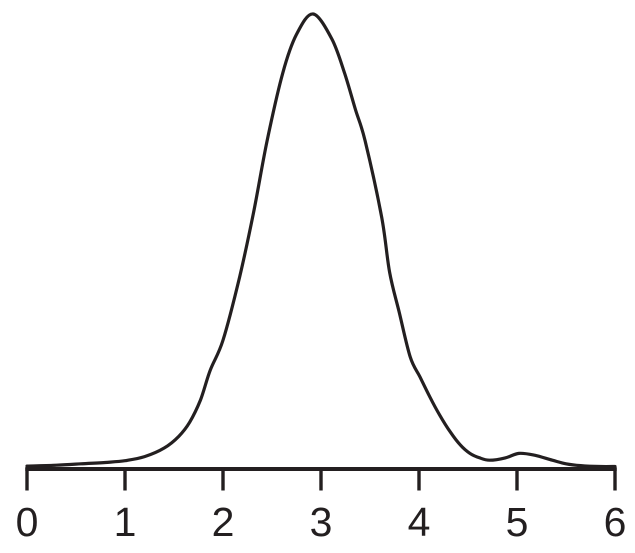 Image resolution: width=635 pixels, height=553 pixels. Describe the element at coordinates (125, 522) in the screenshot. I see `x-tick-label: 1` at that location.